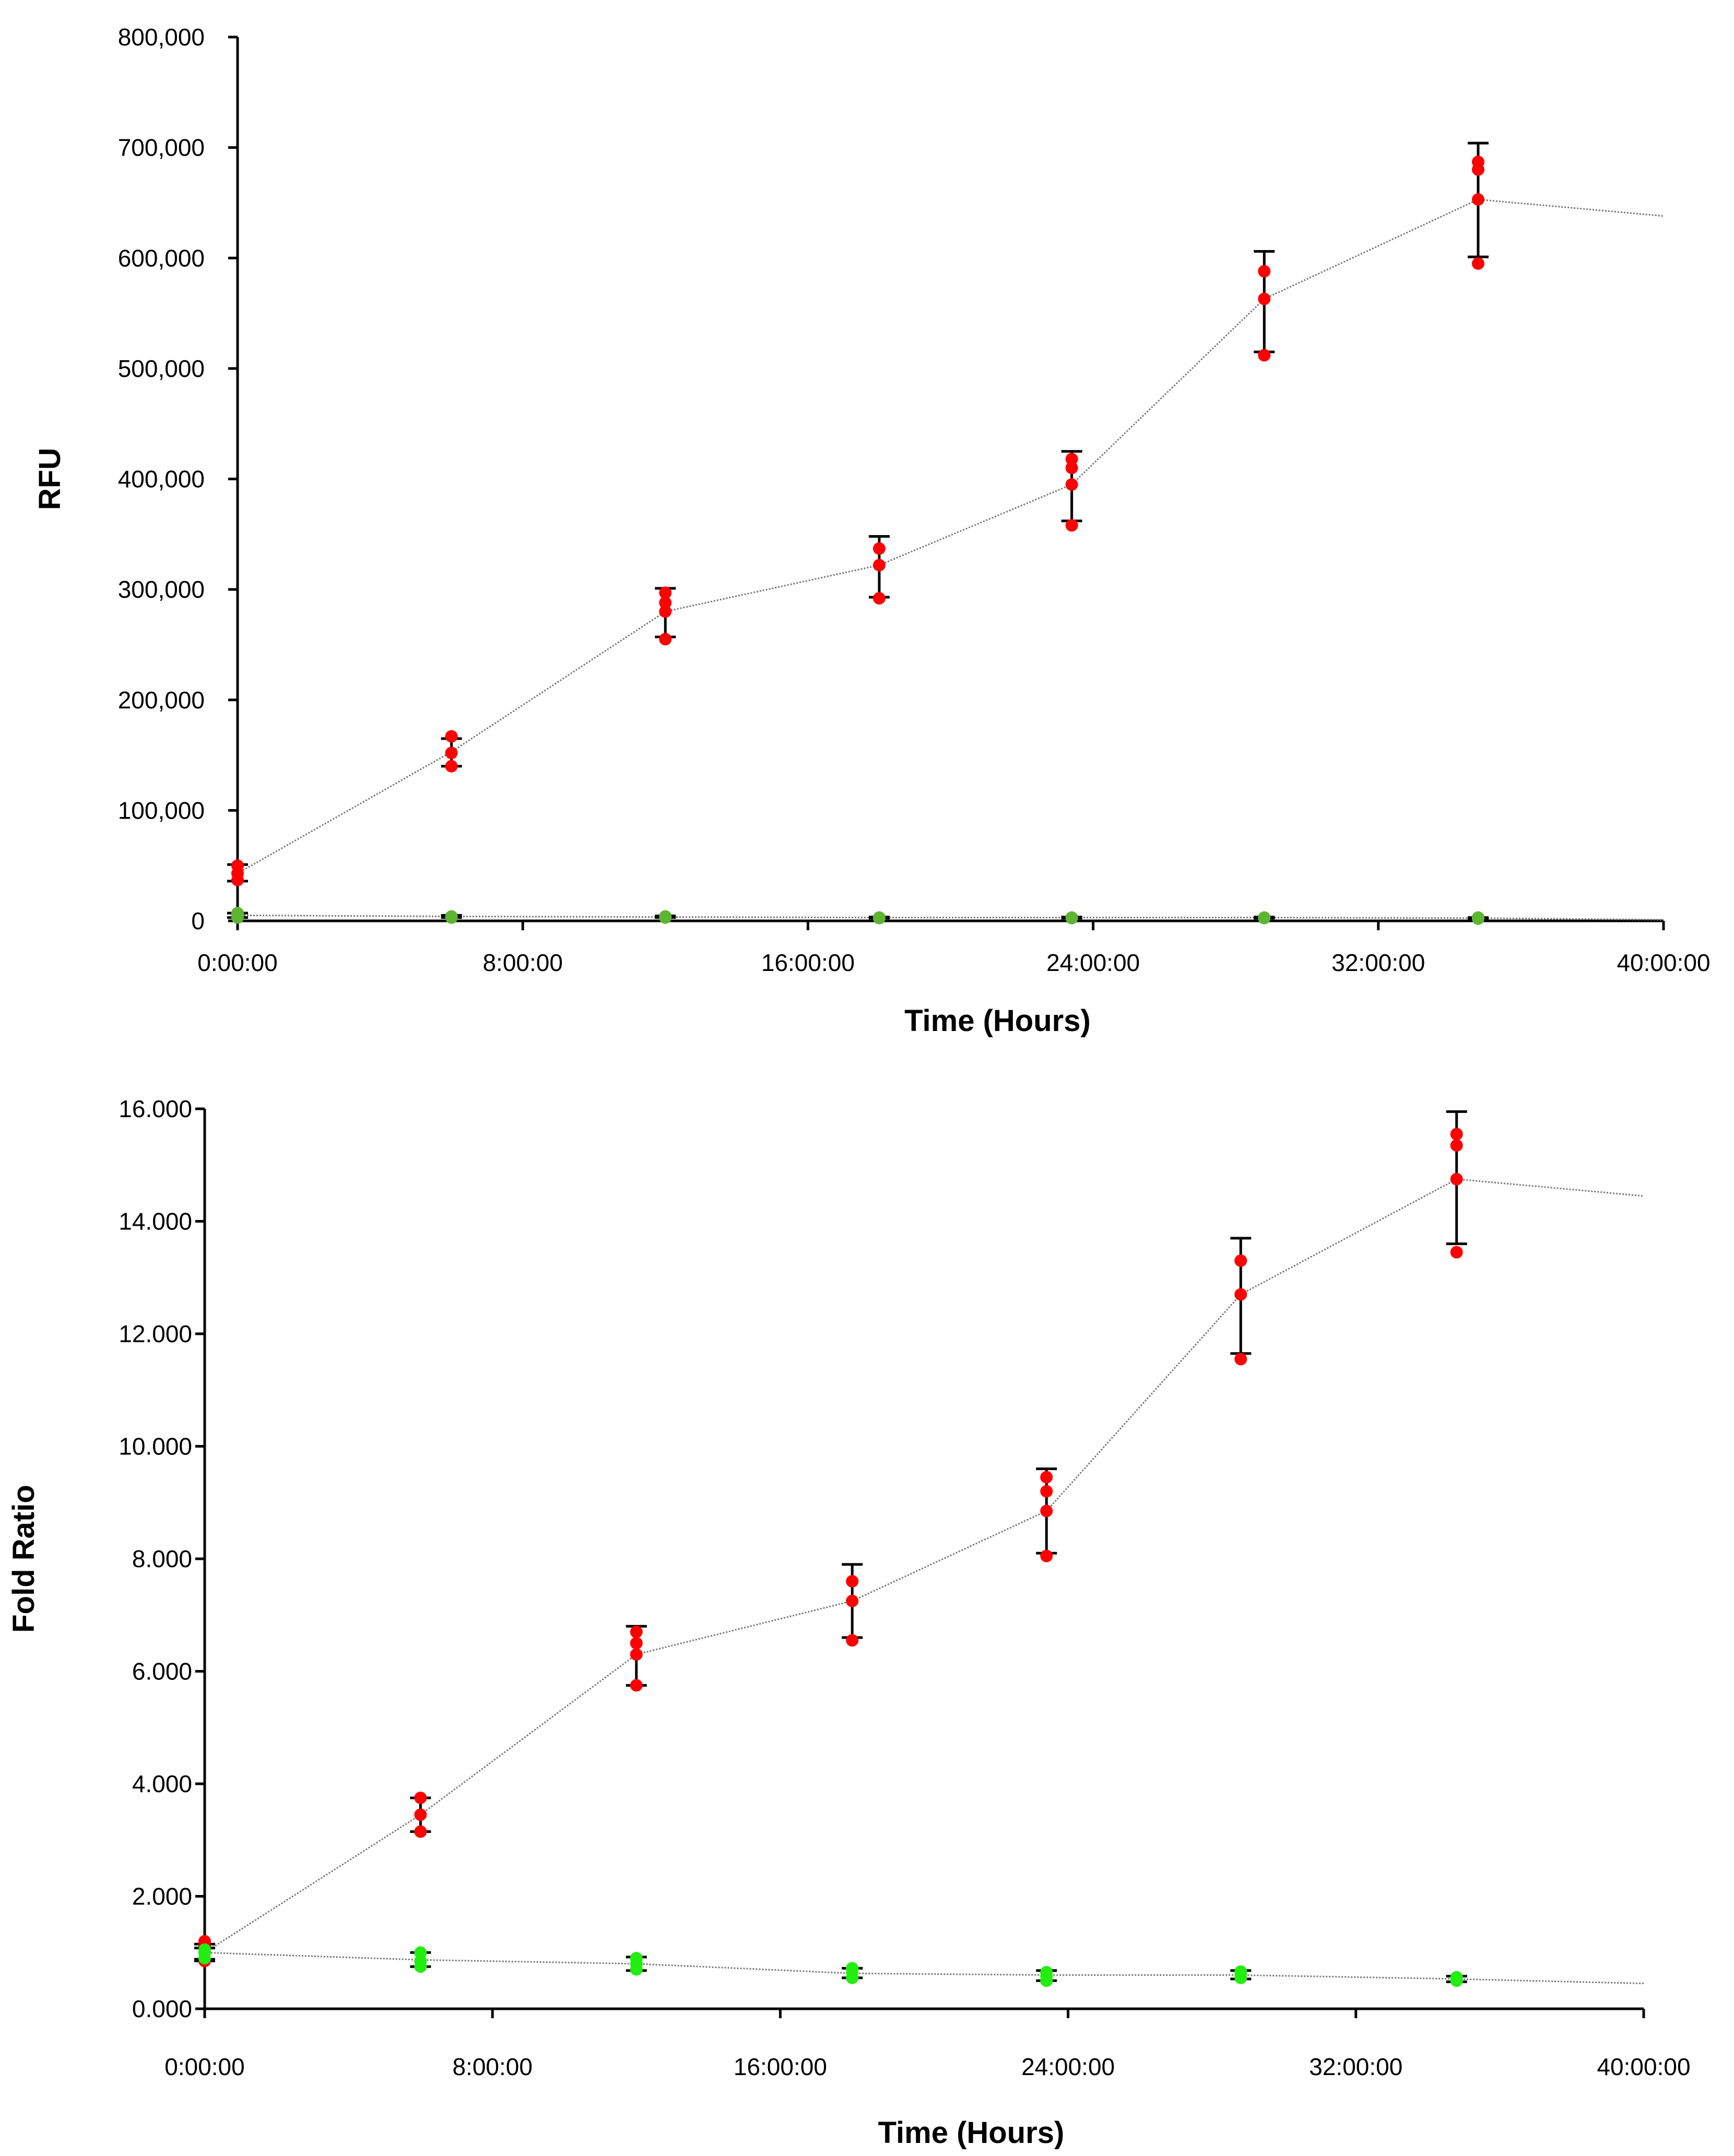 The height and width of the screenshot is (2156, 1734). What do you see at coordinates (161, 147) in the screenshot?
I see `y-tick-label: 700,000` at bounding box center [161, 147].